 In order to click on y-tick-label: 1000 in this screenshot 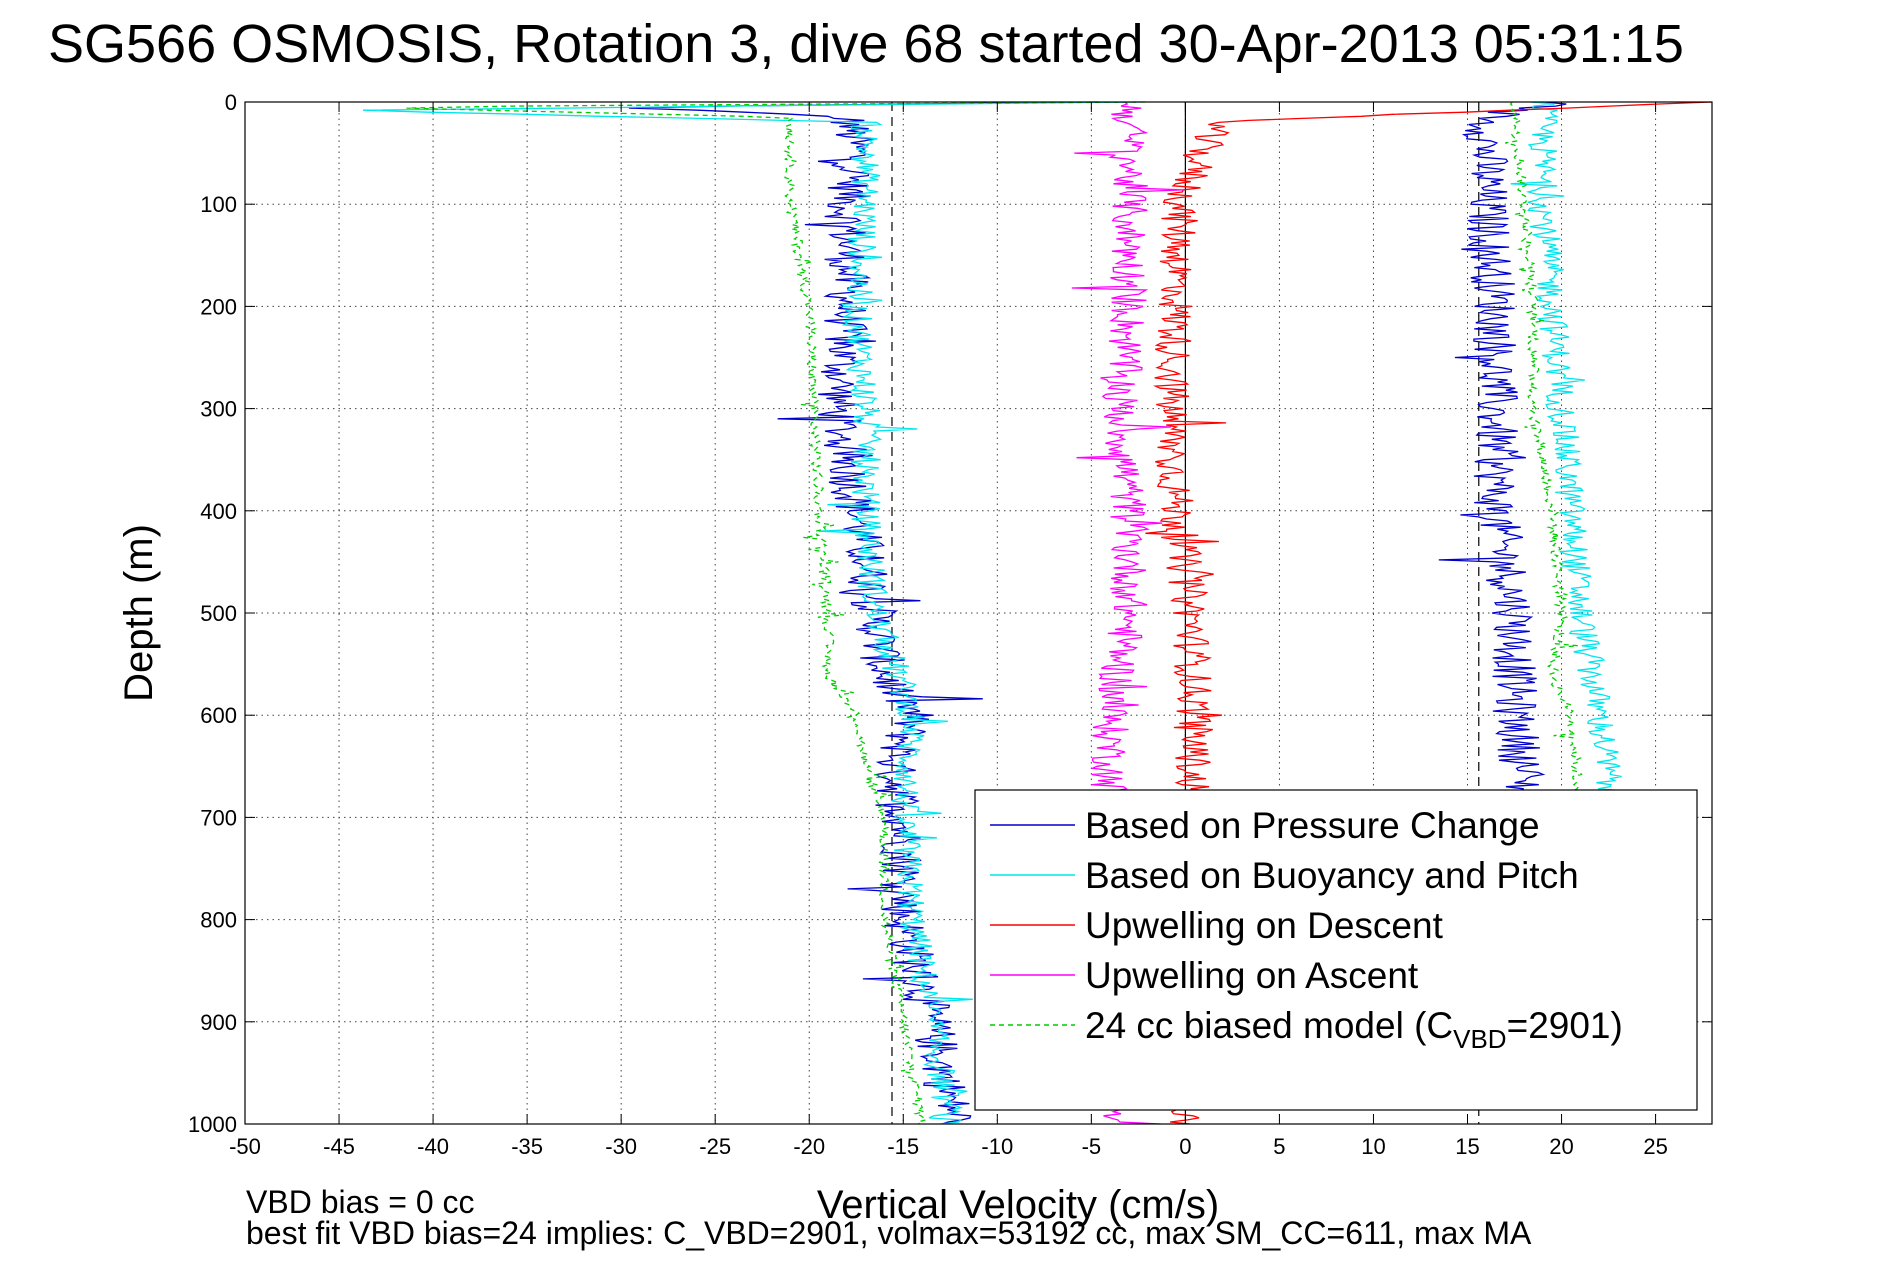, I will do `click(212, 1124)`.